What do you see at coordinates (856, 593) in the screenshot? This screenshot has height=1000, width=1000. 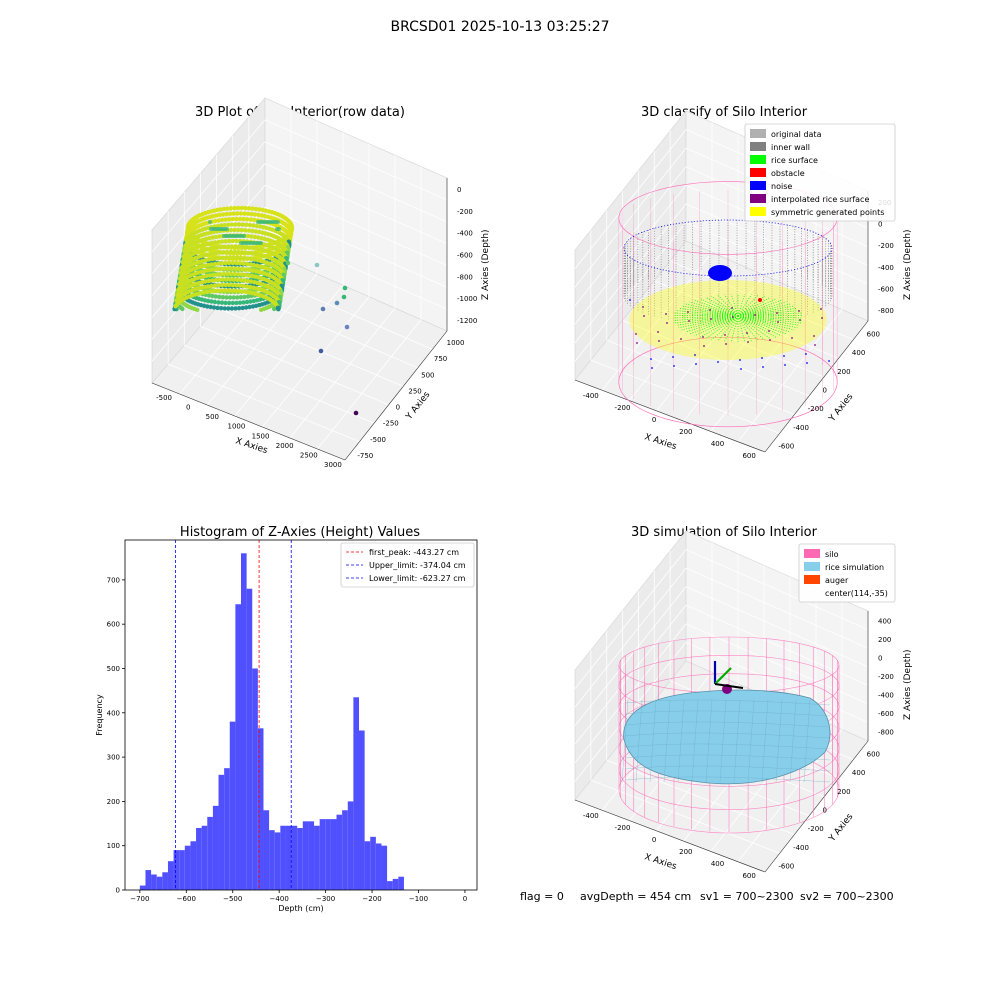 I see `legend-label: center(114,-35)` at bounding box center [856, 593].